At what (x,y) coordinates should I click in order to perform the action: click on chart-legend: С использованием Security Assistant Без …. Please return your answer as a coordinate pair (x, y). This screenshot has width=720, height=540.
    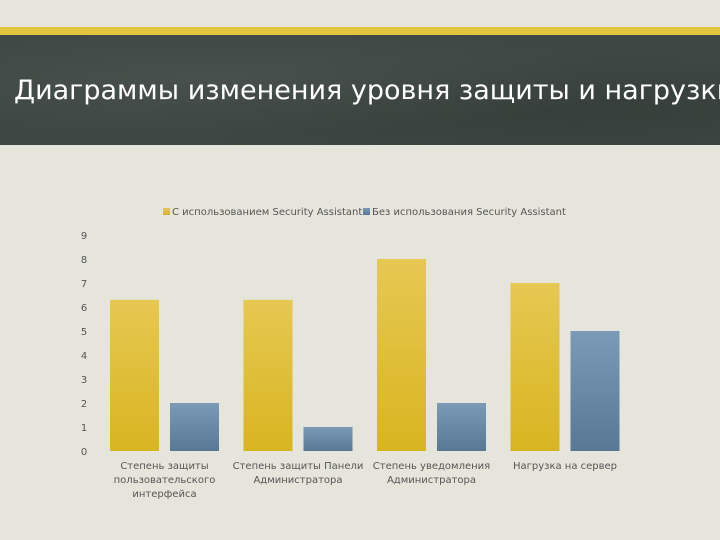
    Looking at the image, I should click on (364, 212).